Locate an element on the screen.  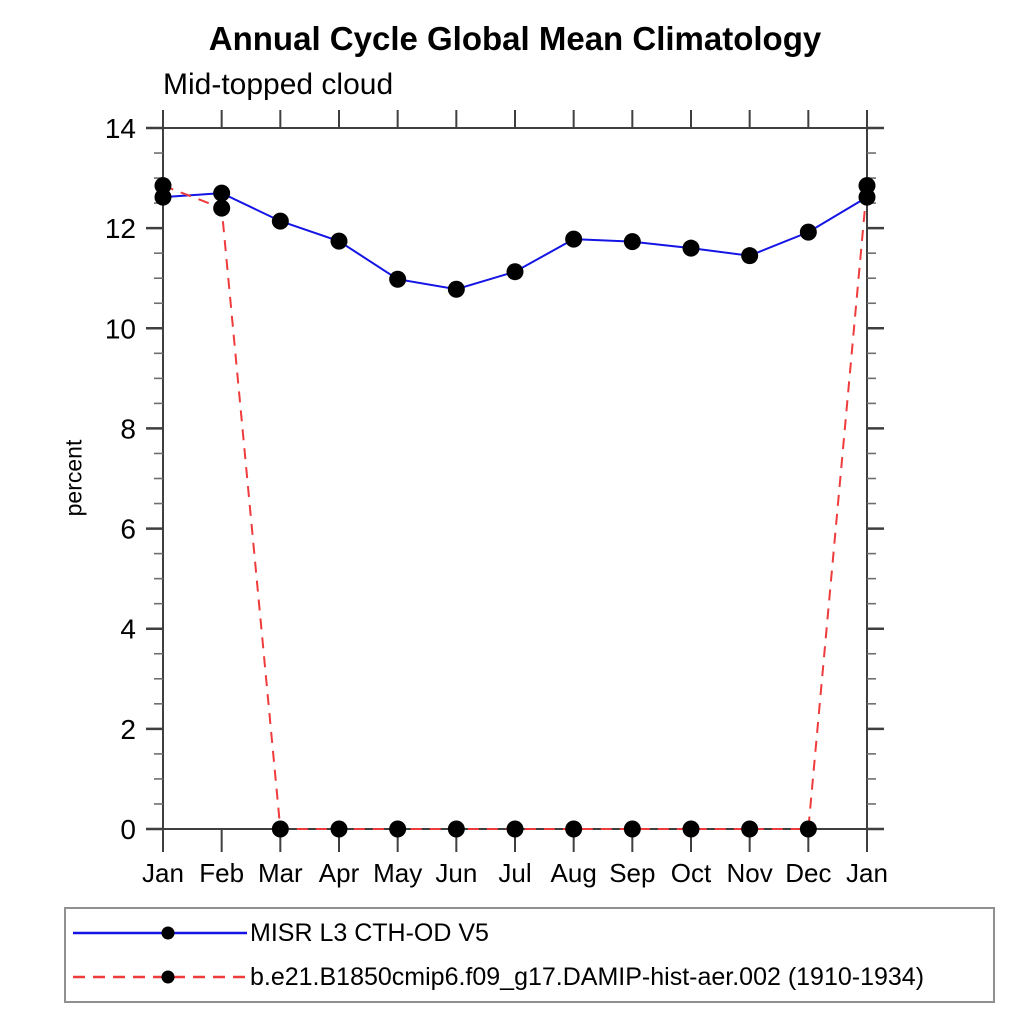
chart-title: Annual Cycle Global Mean Climatology is located at coordinates (515, 38).